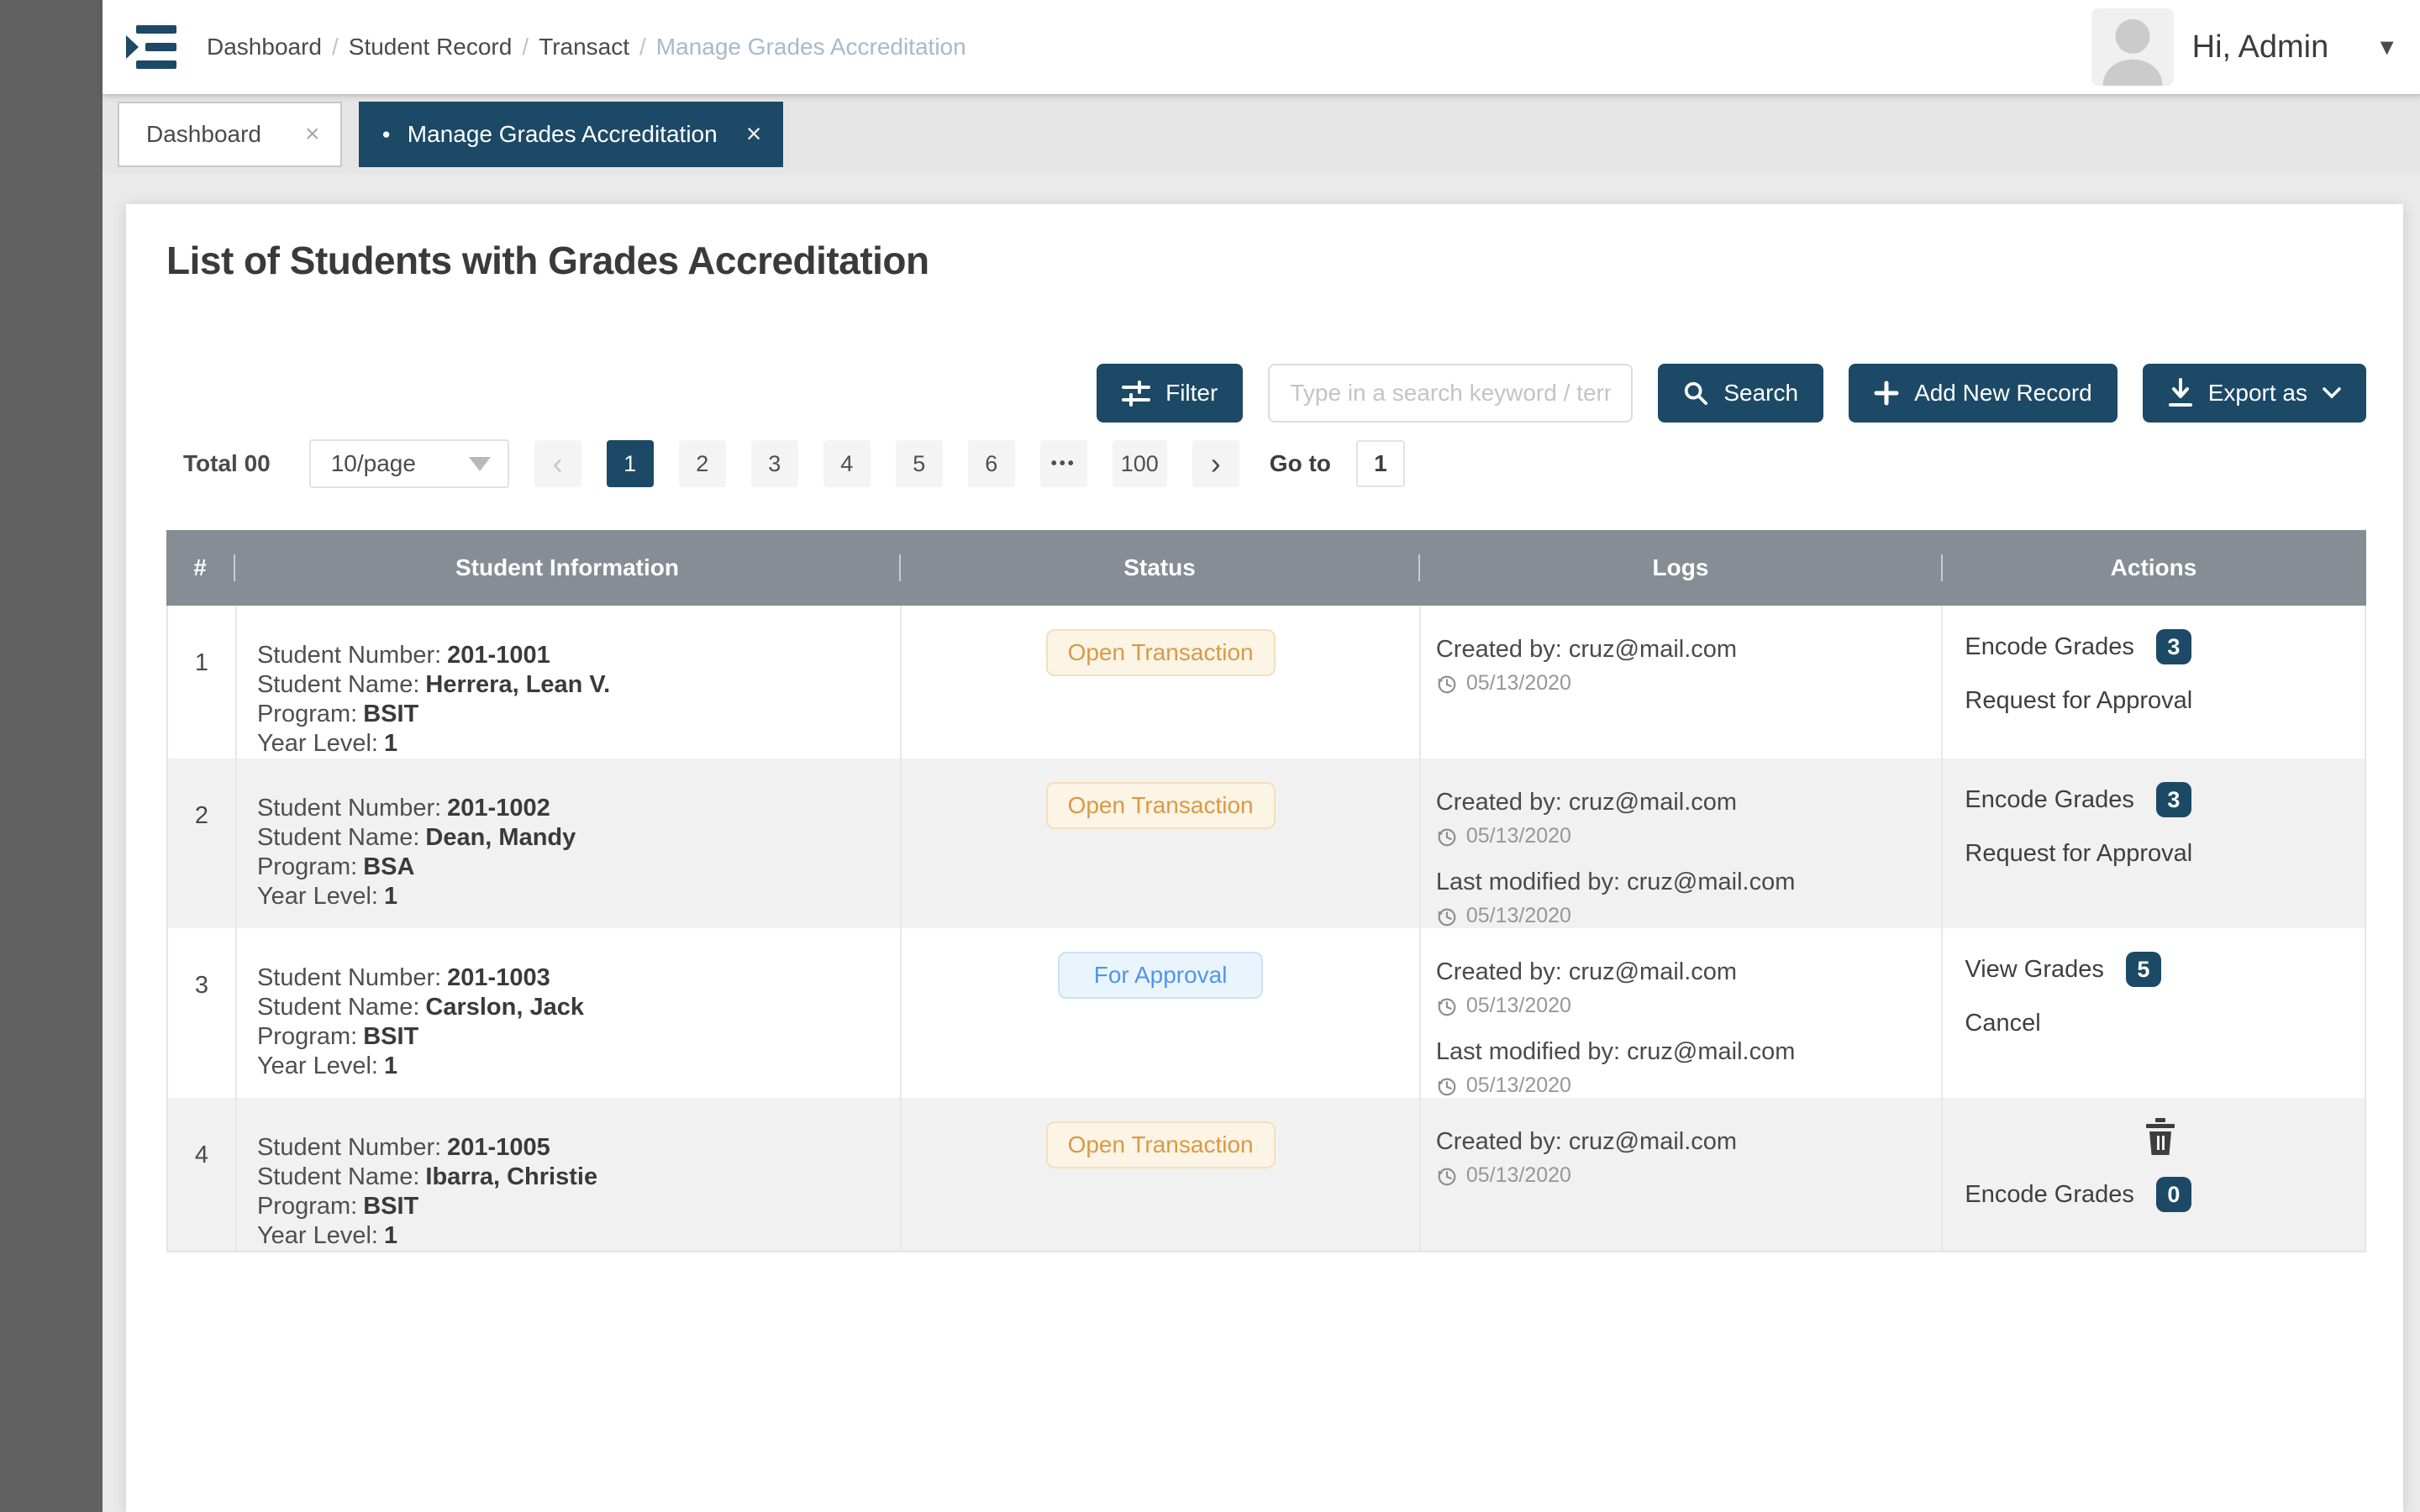  What do you see at coordinates (1680, 567) in the screenshot?
I see `column-header-logs: Logs` at bounding box center [1680, 567].